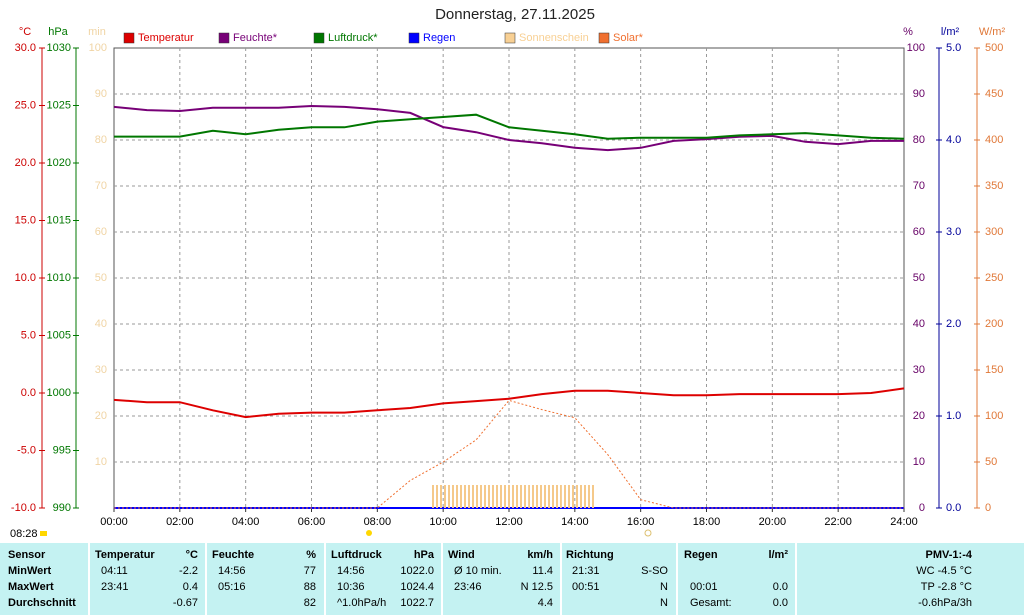  I want to click on legend-label: Regen, so click(439, 38).